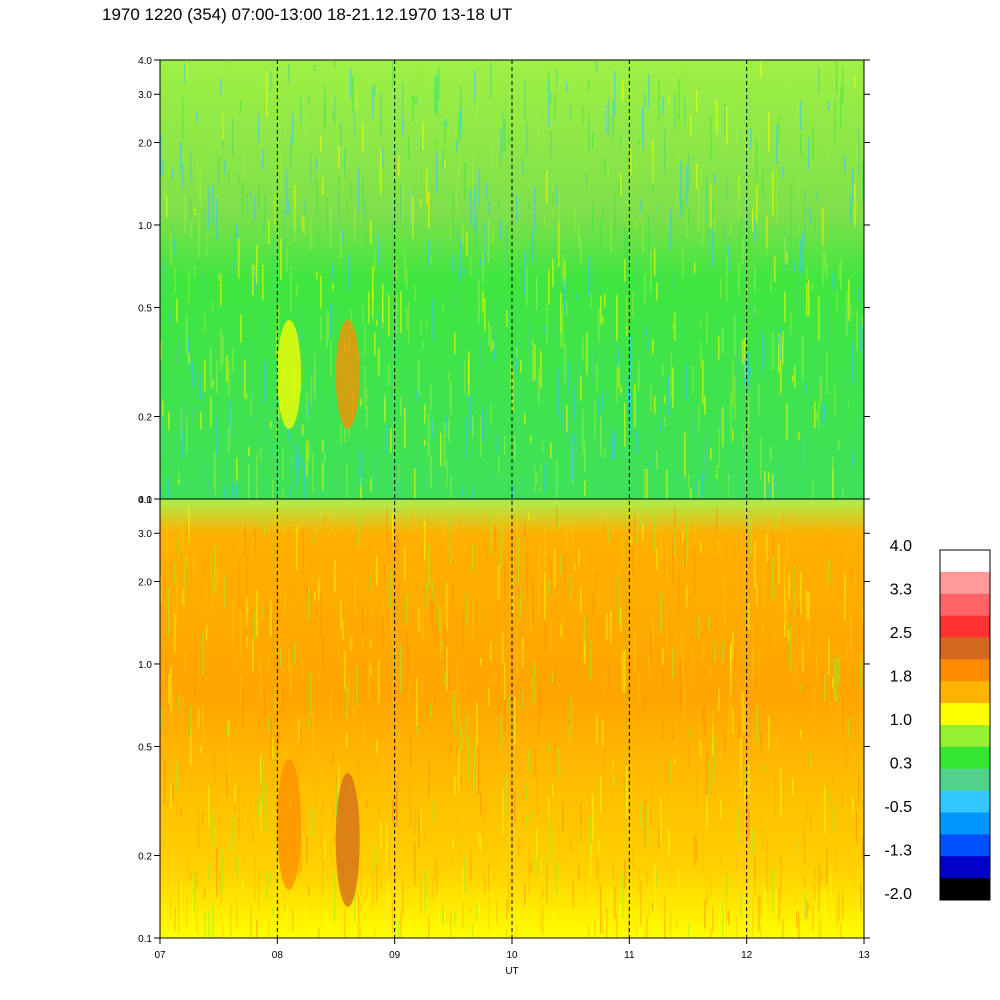 This screenshot has height=1000, width=1000. What do you see at coordinates (289, 375) in the screenshot?
I see `upper-enhancement-feature` at bounding box center [289, 375].